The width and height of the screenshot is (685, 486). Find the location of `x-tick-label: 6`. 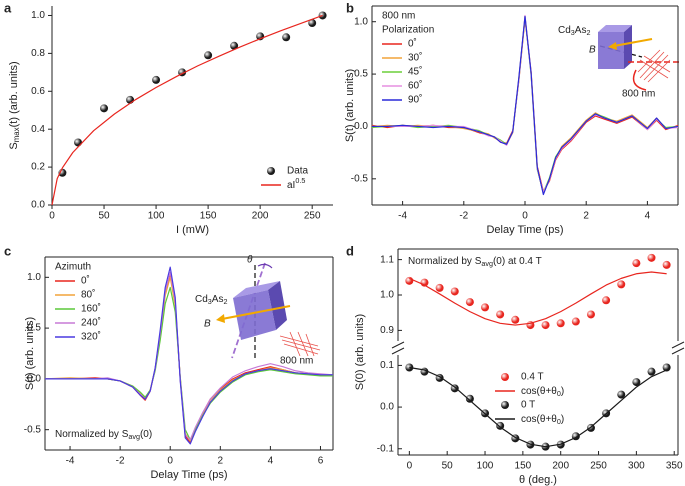

x-tick-label: 6 is located at coordinates (321, 461).